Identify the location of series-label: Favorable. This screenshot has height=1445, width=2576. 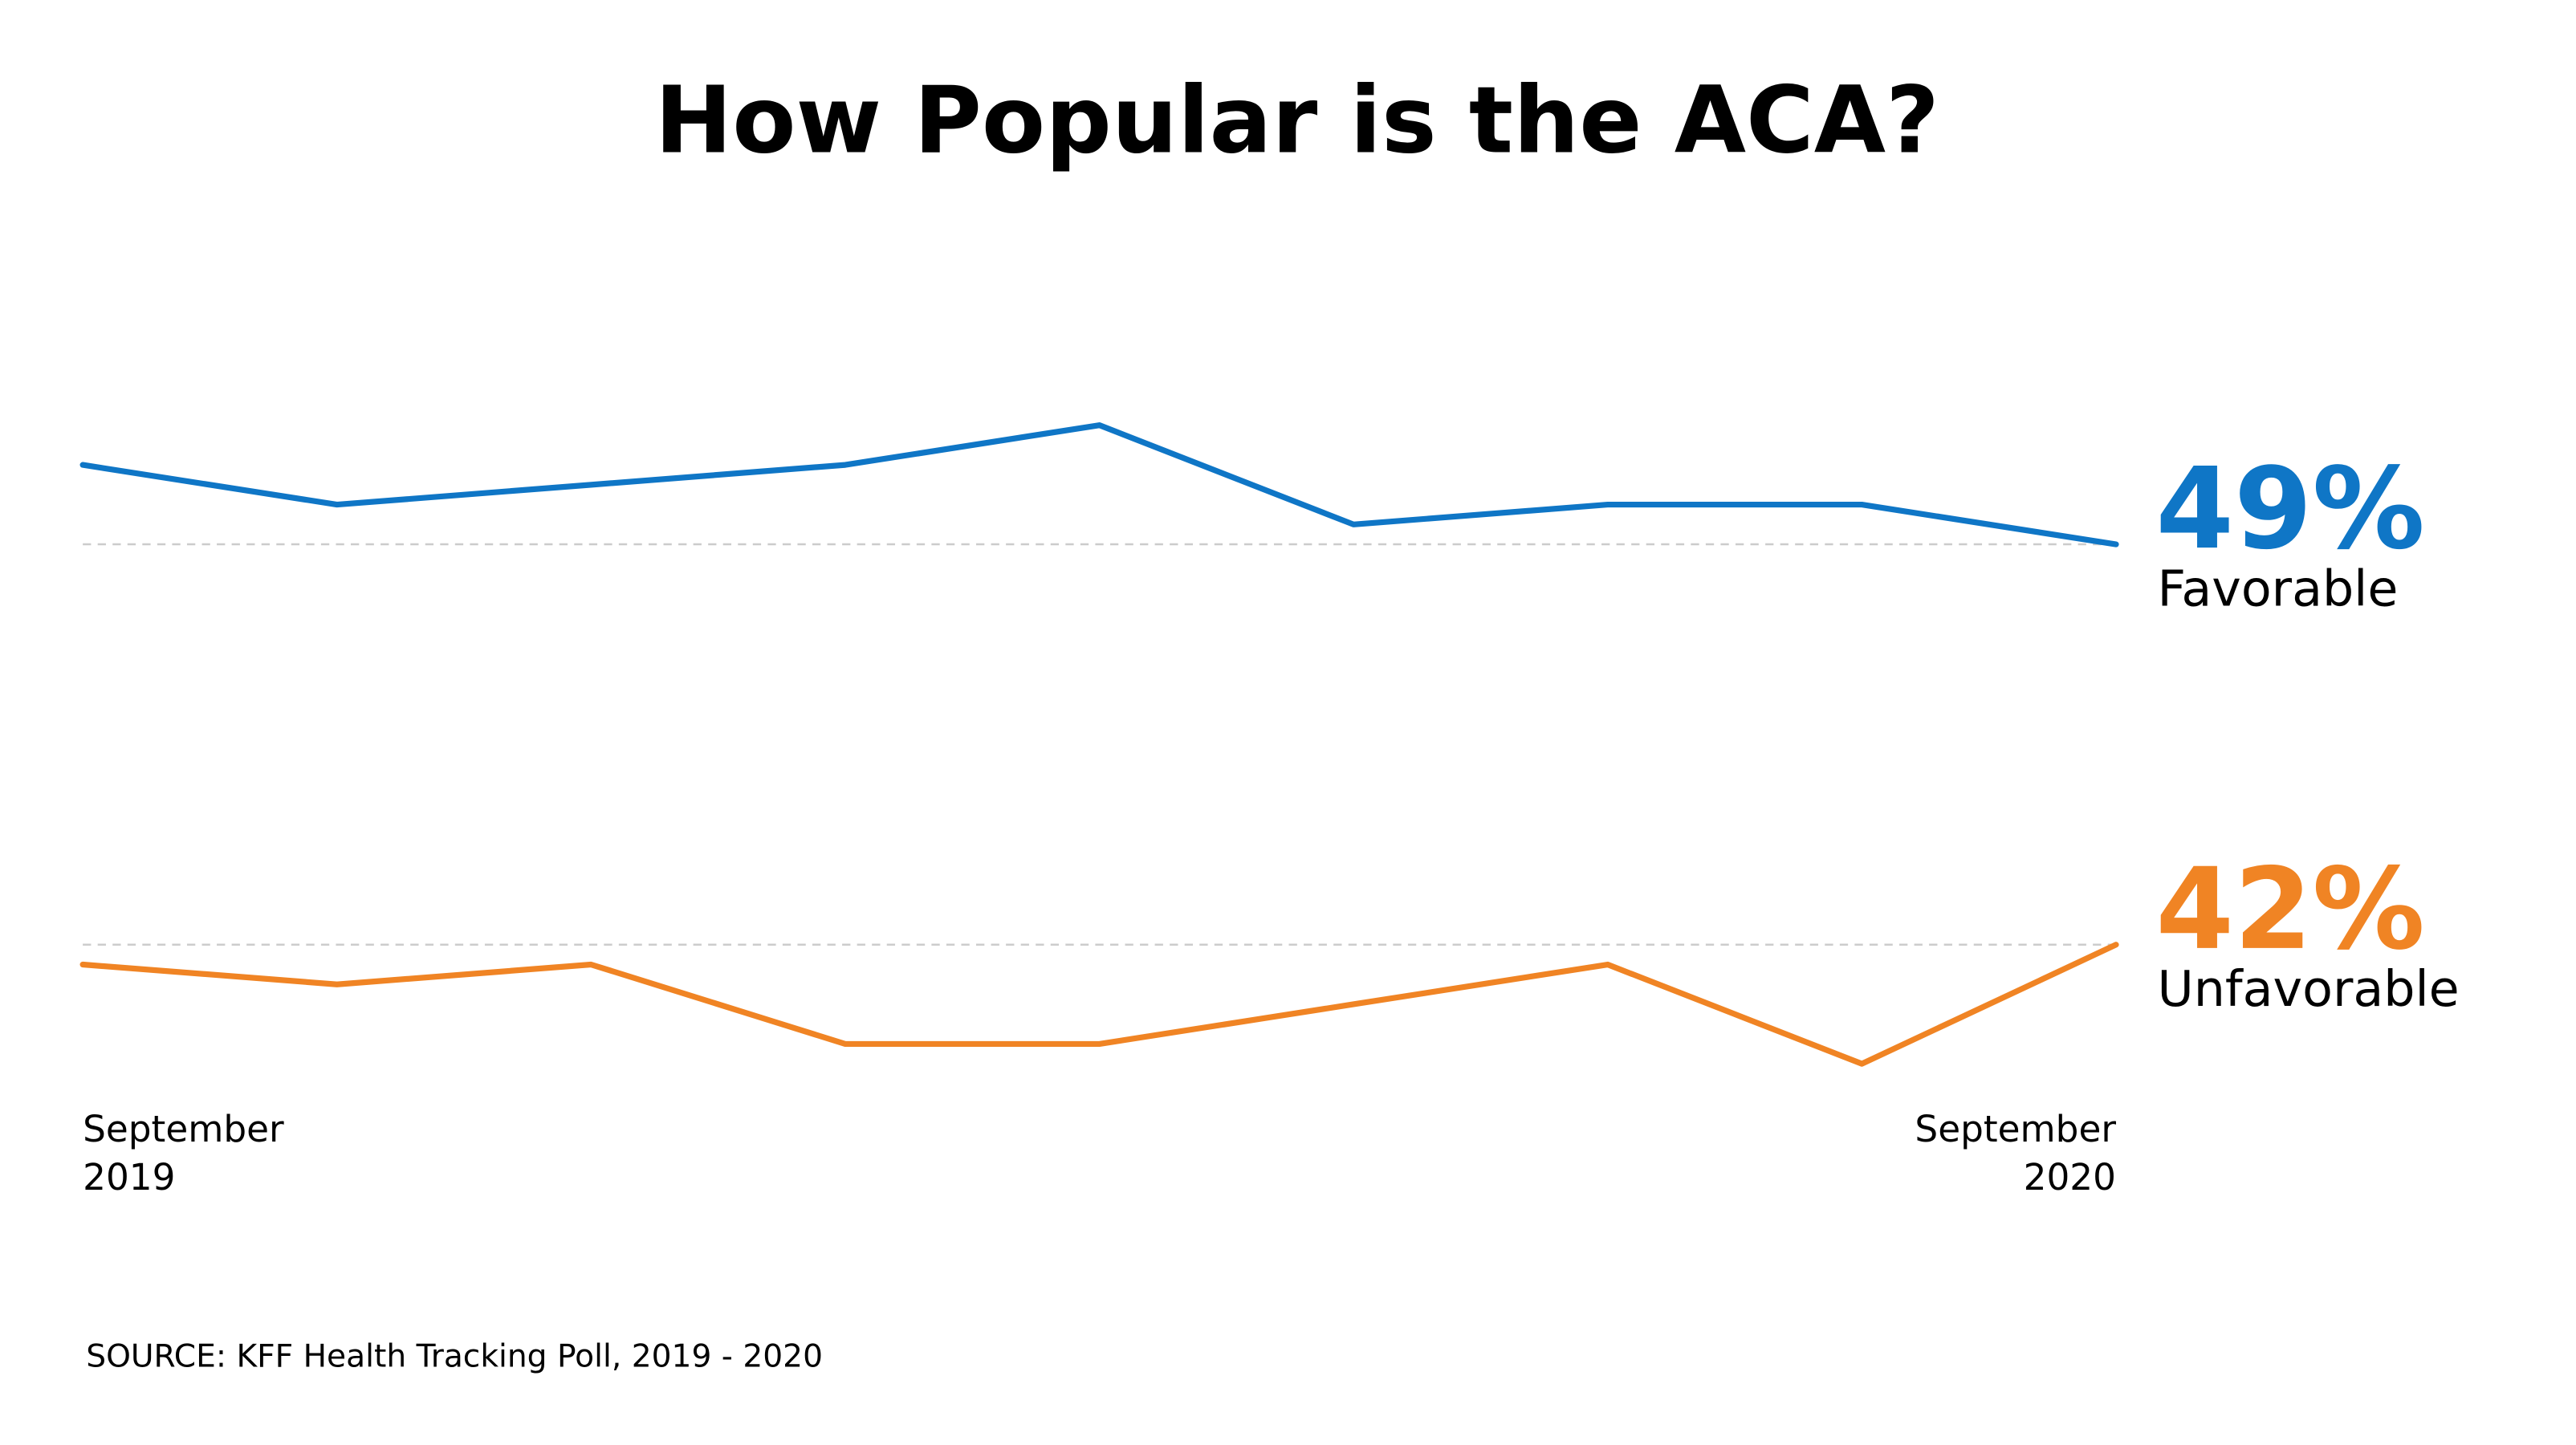
(2278, 588).